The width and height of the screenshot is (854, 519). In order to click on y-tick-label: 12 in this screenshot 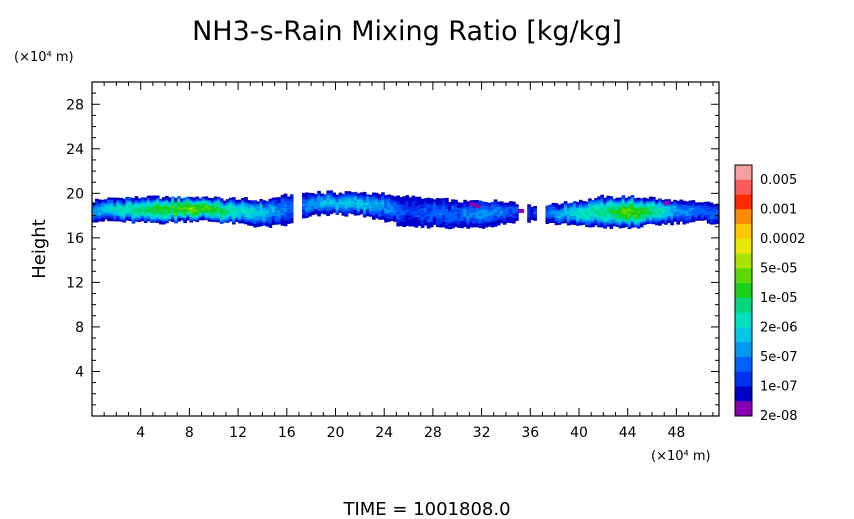, I will do `click(75, 283)`.